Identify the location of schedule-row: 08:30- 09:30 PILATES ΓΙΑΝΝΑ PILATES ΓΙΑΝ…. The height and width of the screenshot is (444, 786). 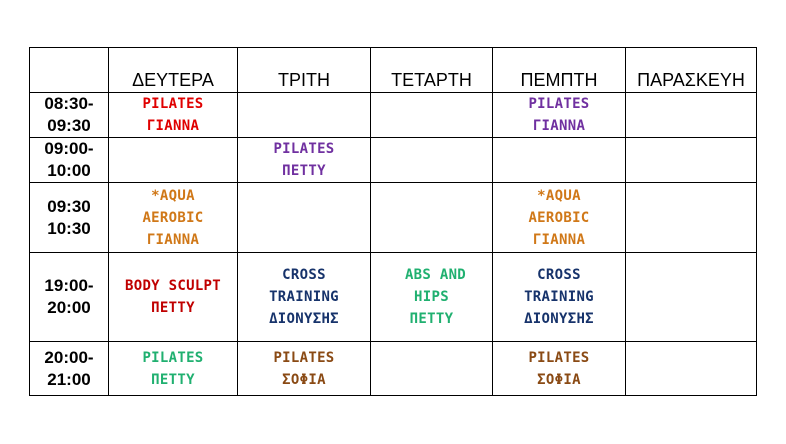
(393, 115).